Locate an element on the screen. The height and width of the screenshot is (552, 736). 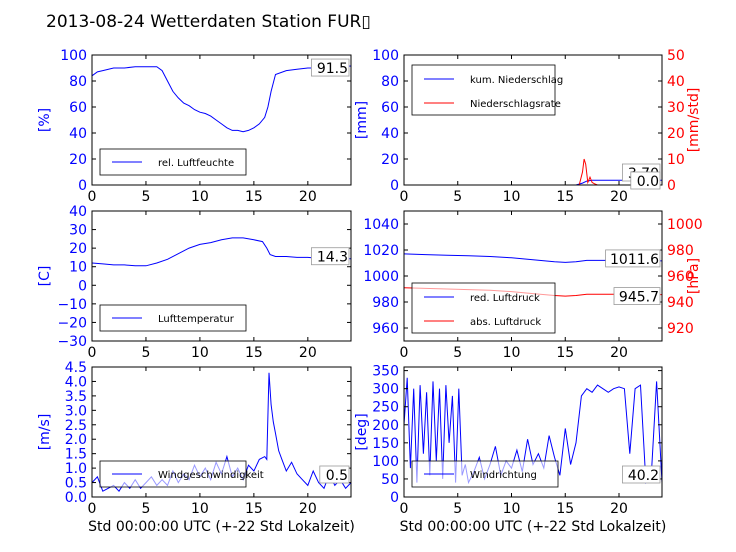
y-tick-label: −30 is located at coordinates (72, 342).